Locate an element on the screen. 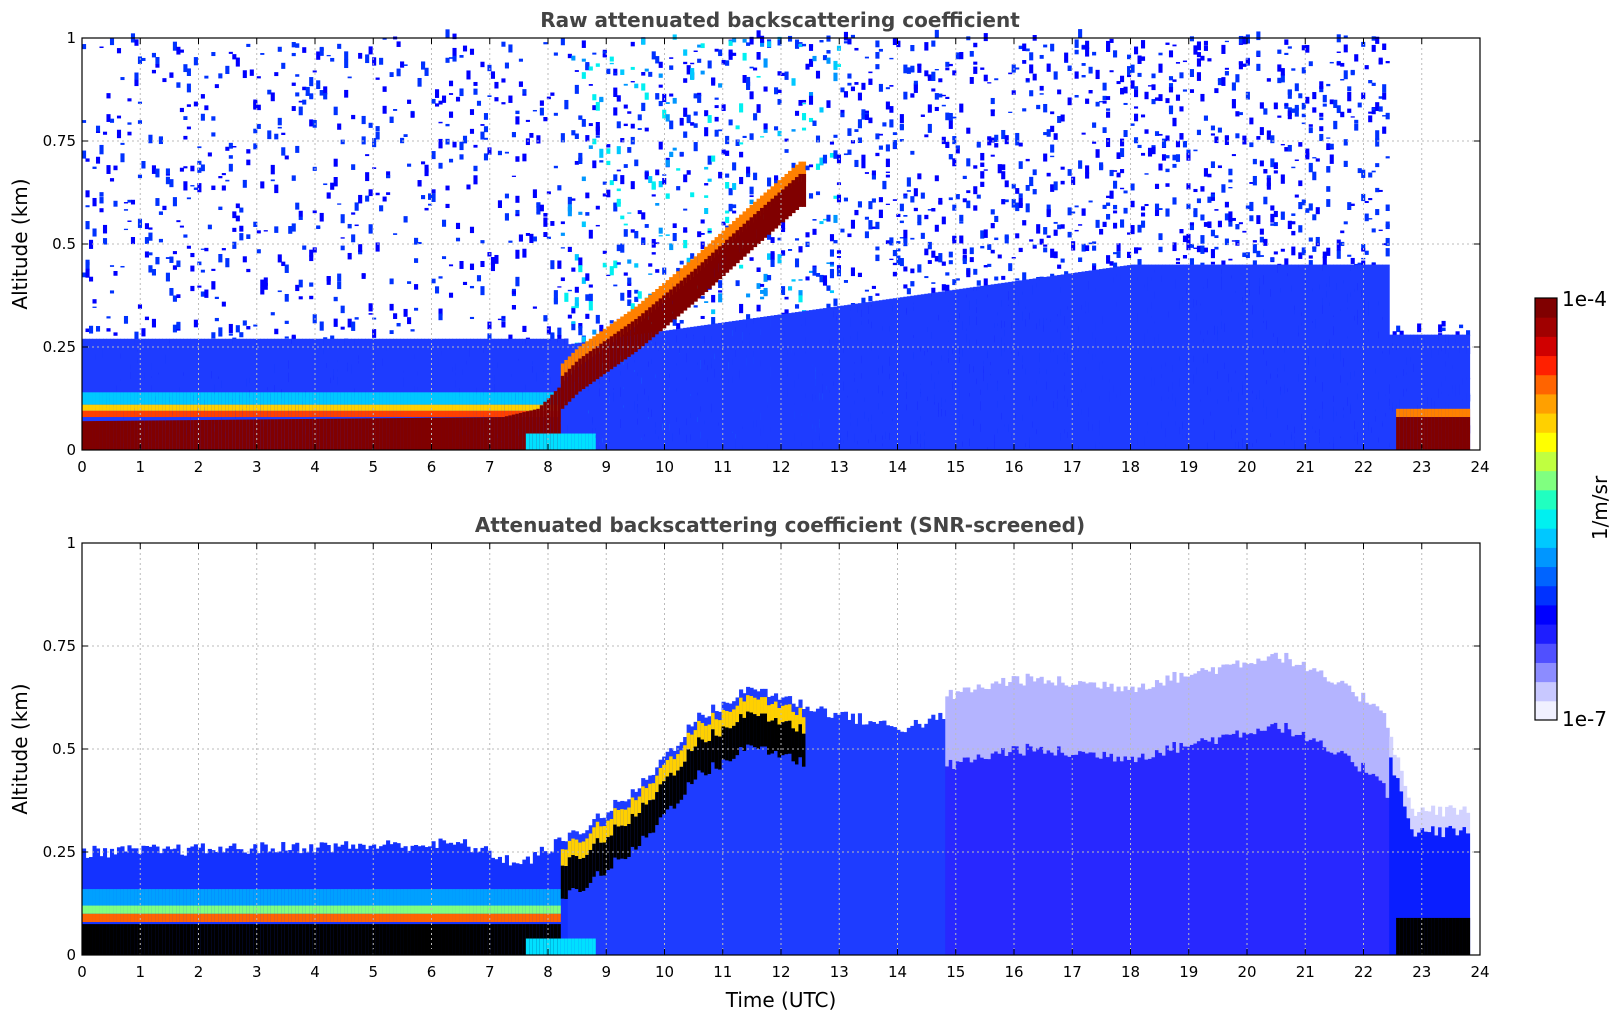 Image resolution: width=1621 pixels, height=1020 pixels. screened-y-tick-label: 0.75 is located at coordinates (59, 646).